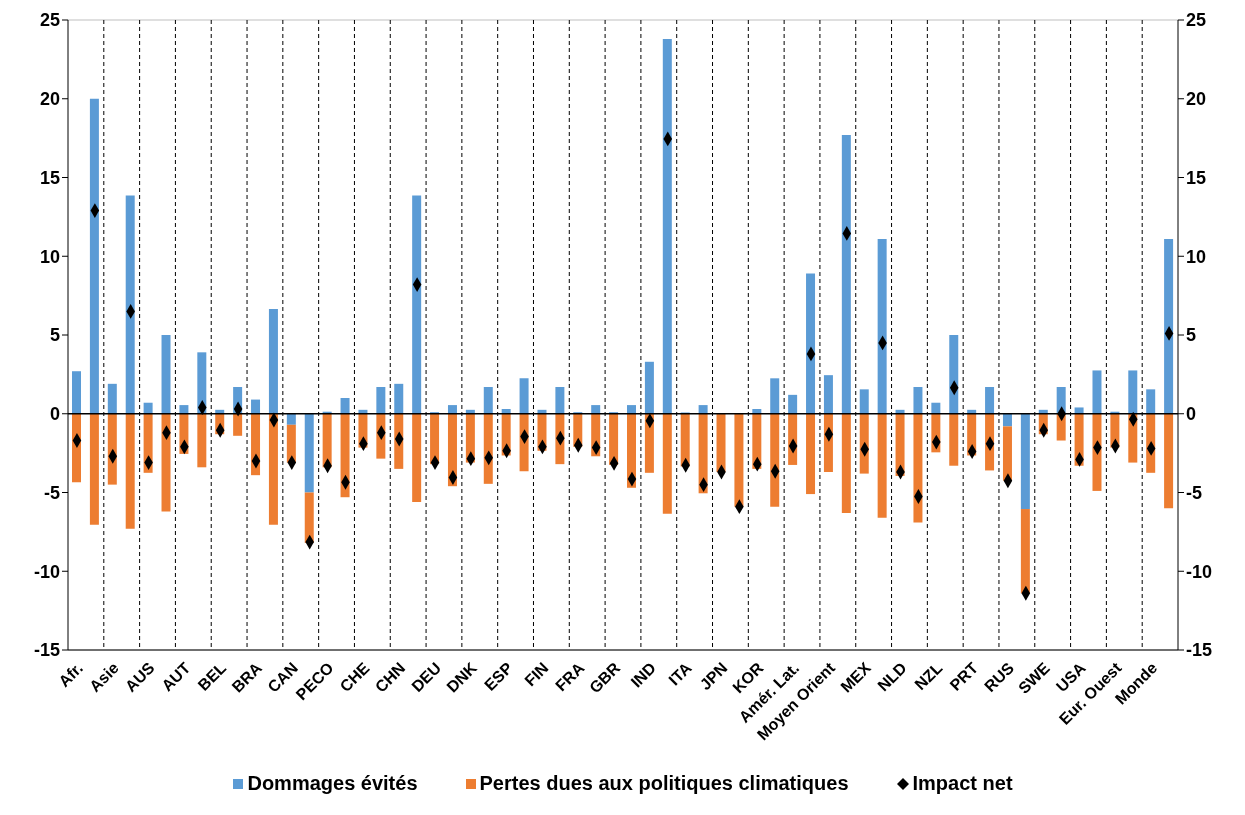 The width and height of the screenshot is (1245, 815). Describe the element at coordinates (643, 675) in the screenshot. I see `x-tick-label: IND` at that location.